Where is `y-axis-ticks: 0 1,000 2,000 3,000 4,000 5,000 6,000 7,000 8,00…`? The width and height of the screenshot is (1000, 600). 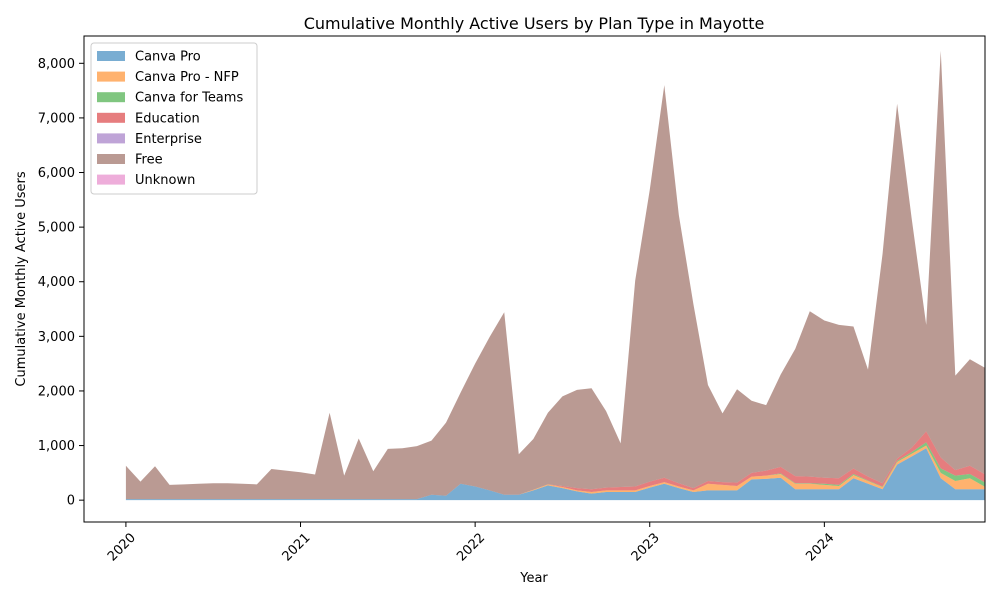 y-axis-ticks: 0 1,000 2,000 3,000 4,000 5,000 6,000 7,000 8,00… is located at coordinates (61, 283).